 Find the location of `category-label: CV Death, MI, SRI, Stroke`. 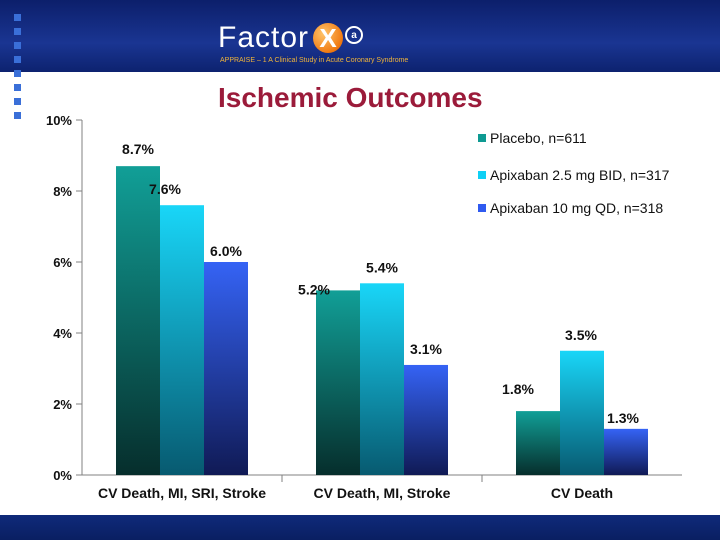

category-label: CV Death, MI, SRI, Stroke is located at coordinates (182, 493).